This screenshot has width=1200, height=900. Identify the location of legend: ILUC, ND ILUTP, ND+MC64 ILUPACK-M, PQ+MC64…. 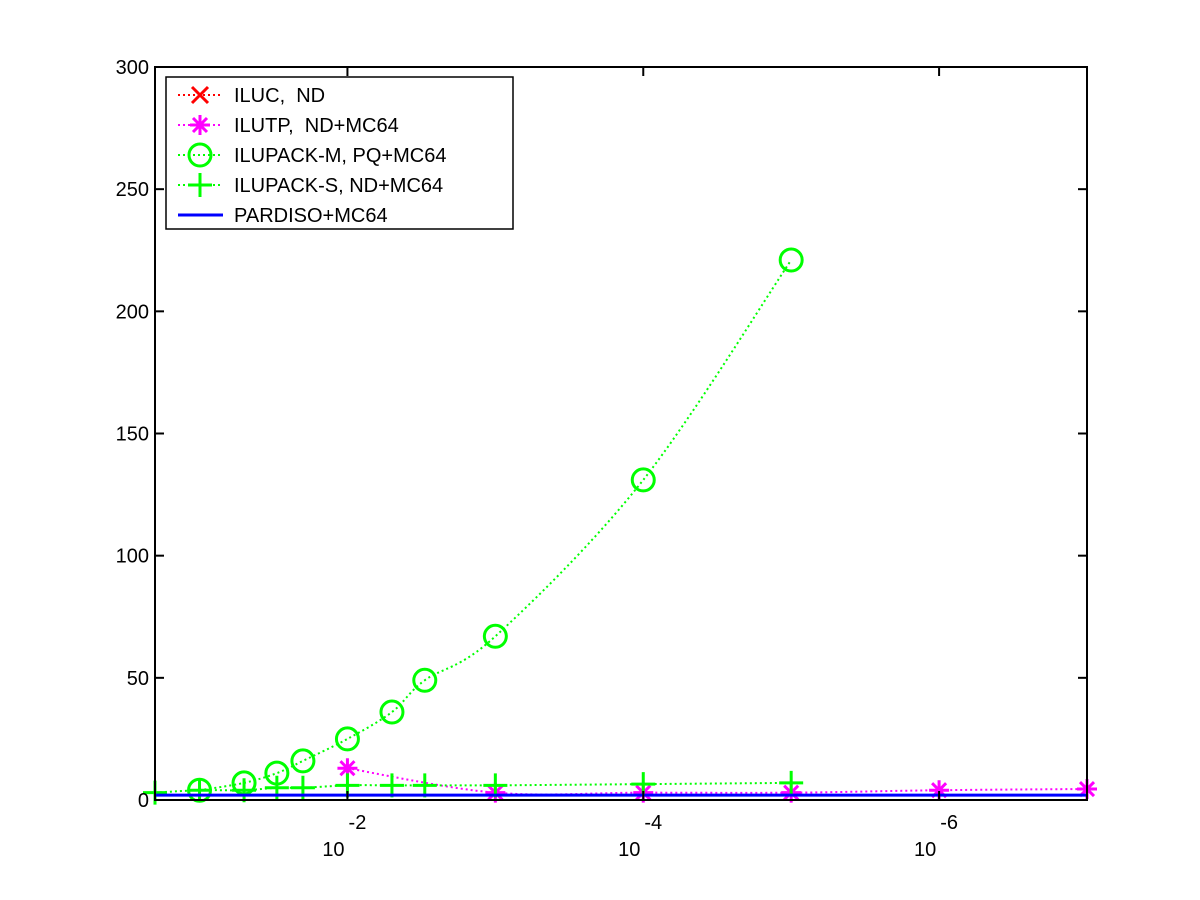
(339, 153).